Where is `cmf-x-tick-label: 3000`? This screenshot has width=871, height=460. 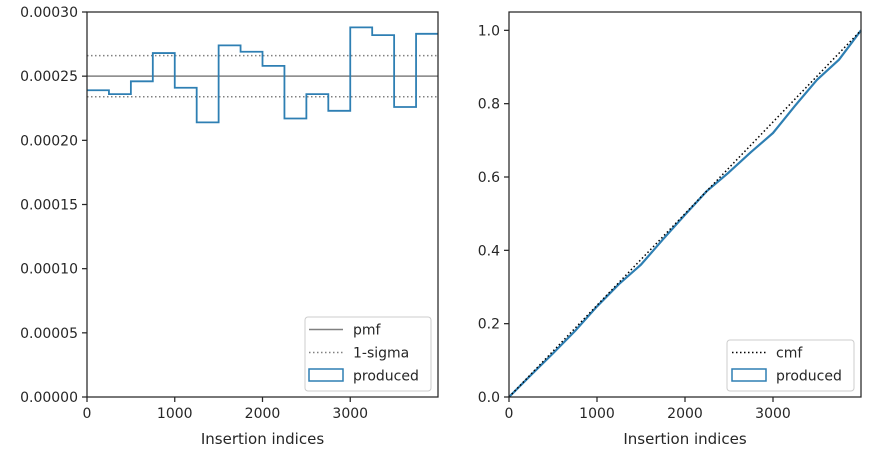 cmf-x-tick-label: 3000 is located at coordinates (773, 414).